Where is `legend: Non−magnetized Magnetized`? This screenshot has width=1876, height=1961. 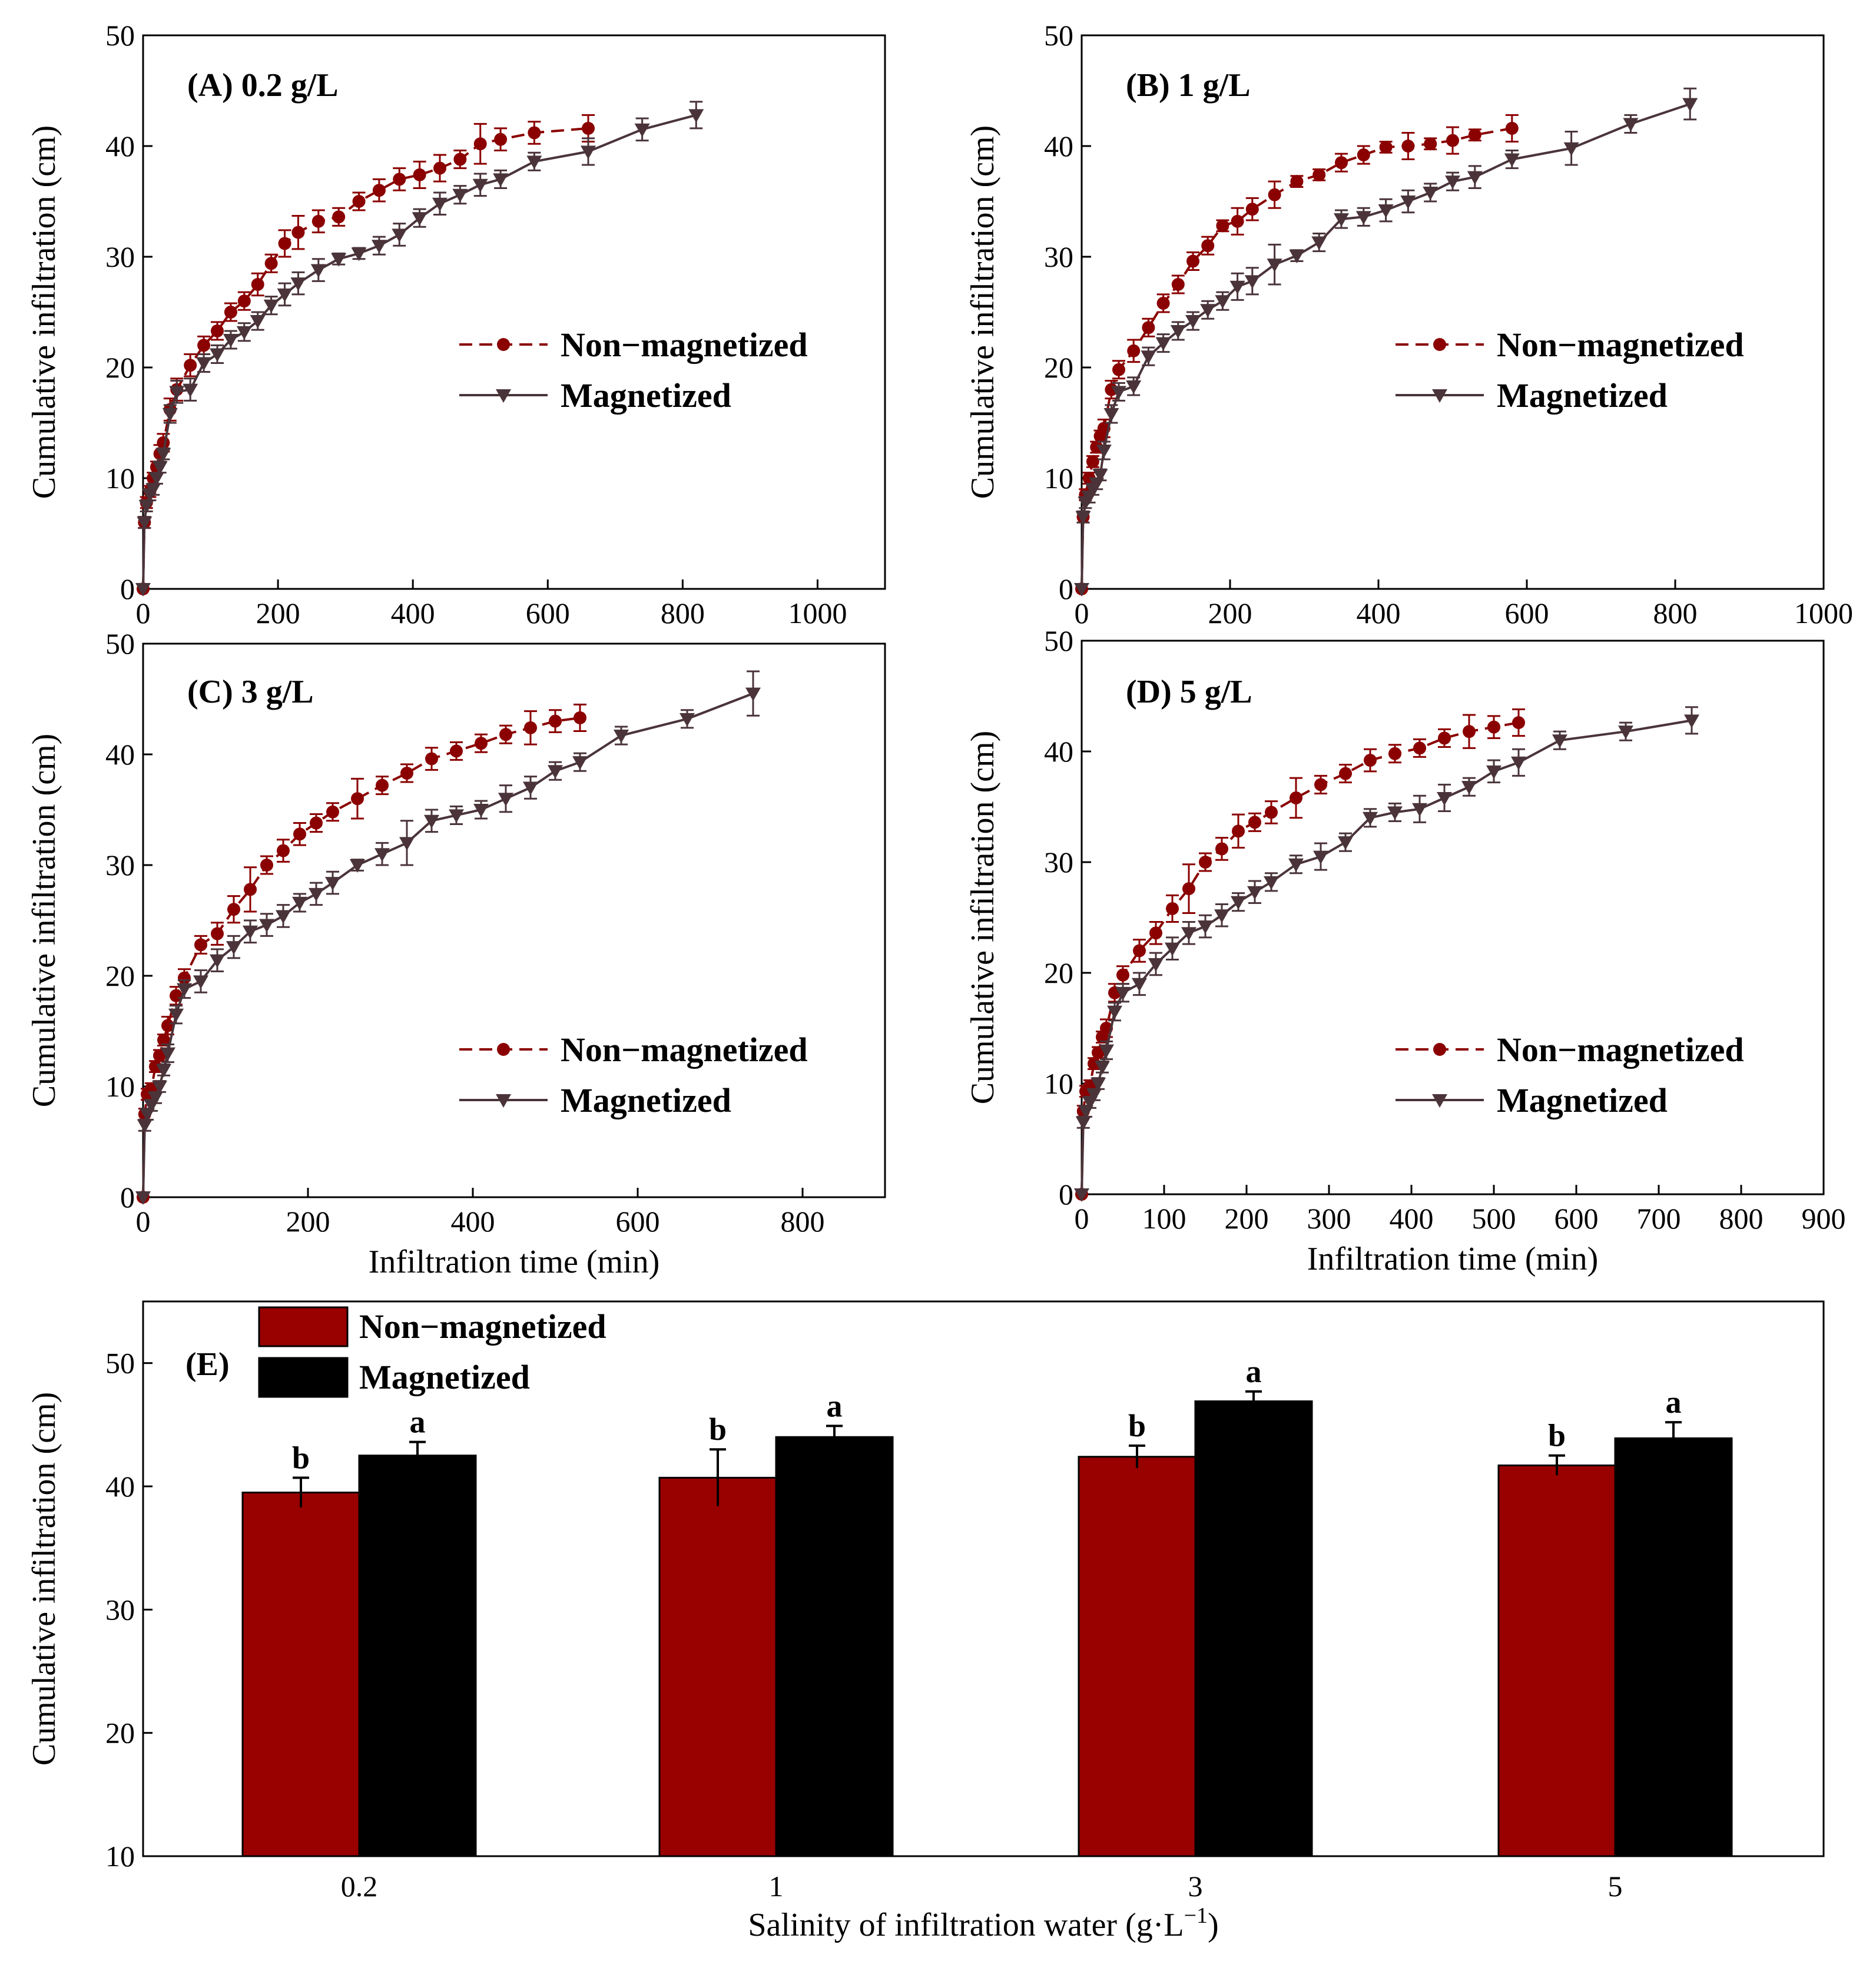 legend: Non−magnetized Magnetized is located at coordinates (634, 1075).